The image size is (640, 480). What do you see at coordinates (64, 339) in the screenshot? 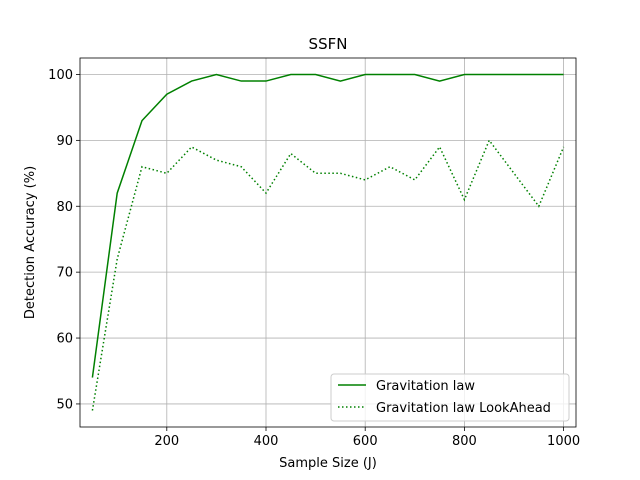
I see `y-tick-label: 60` at bounding box center [64, 339].